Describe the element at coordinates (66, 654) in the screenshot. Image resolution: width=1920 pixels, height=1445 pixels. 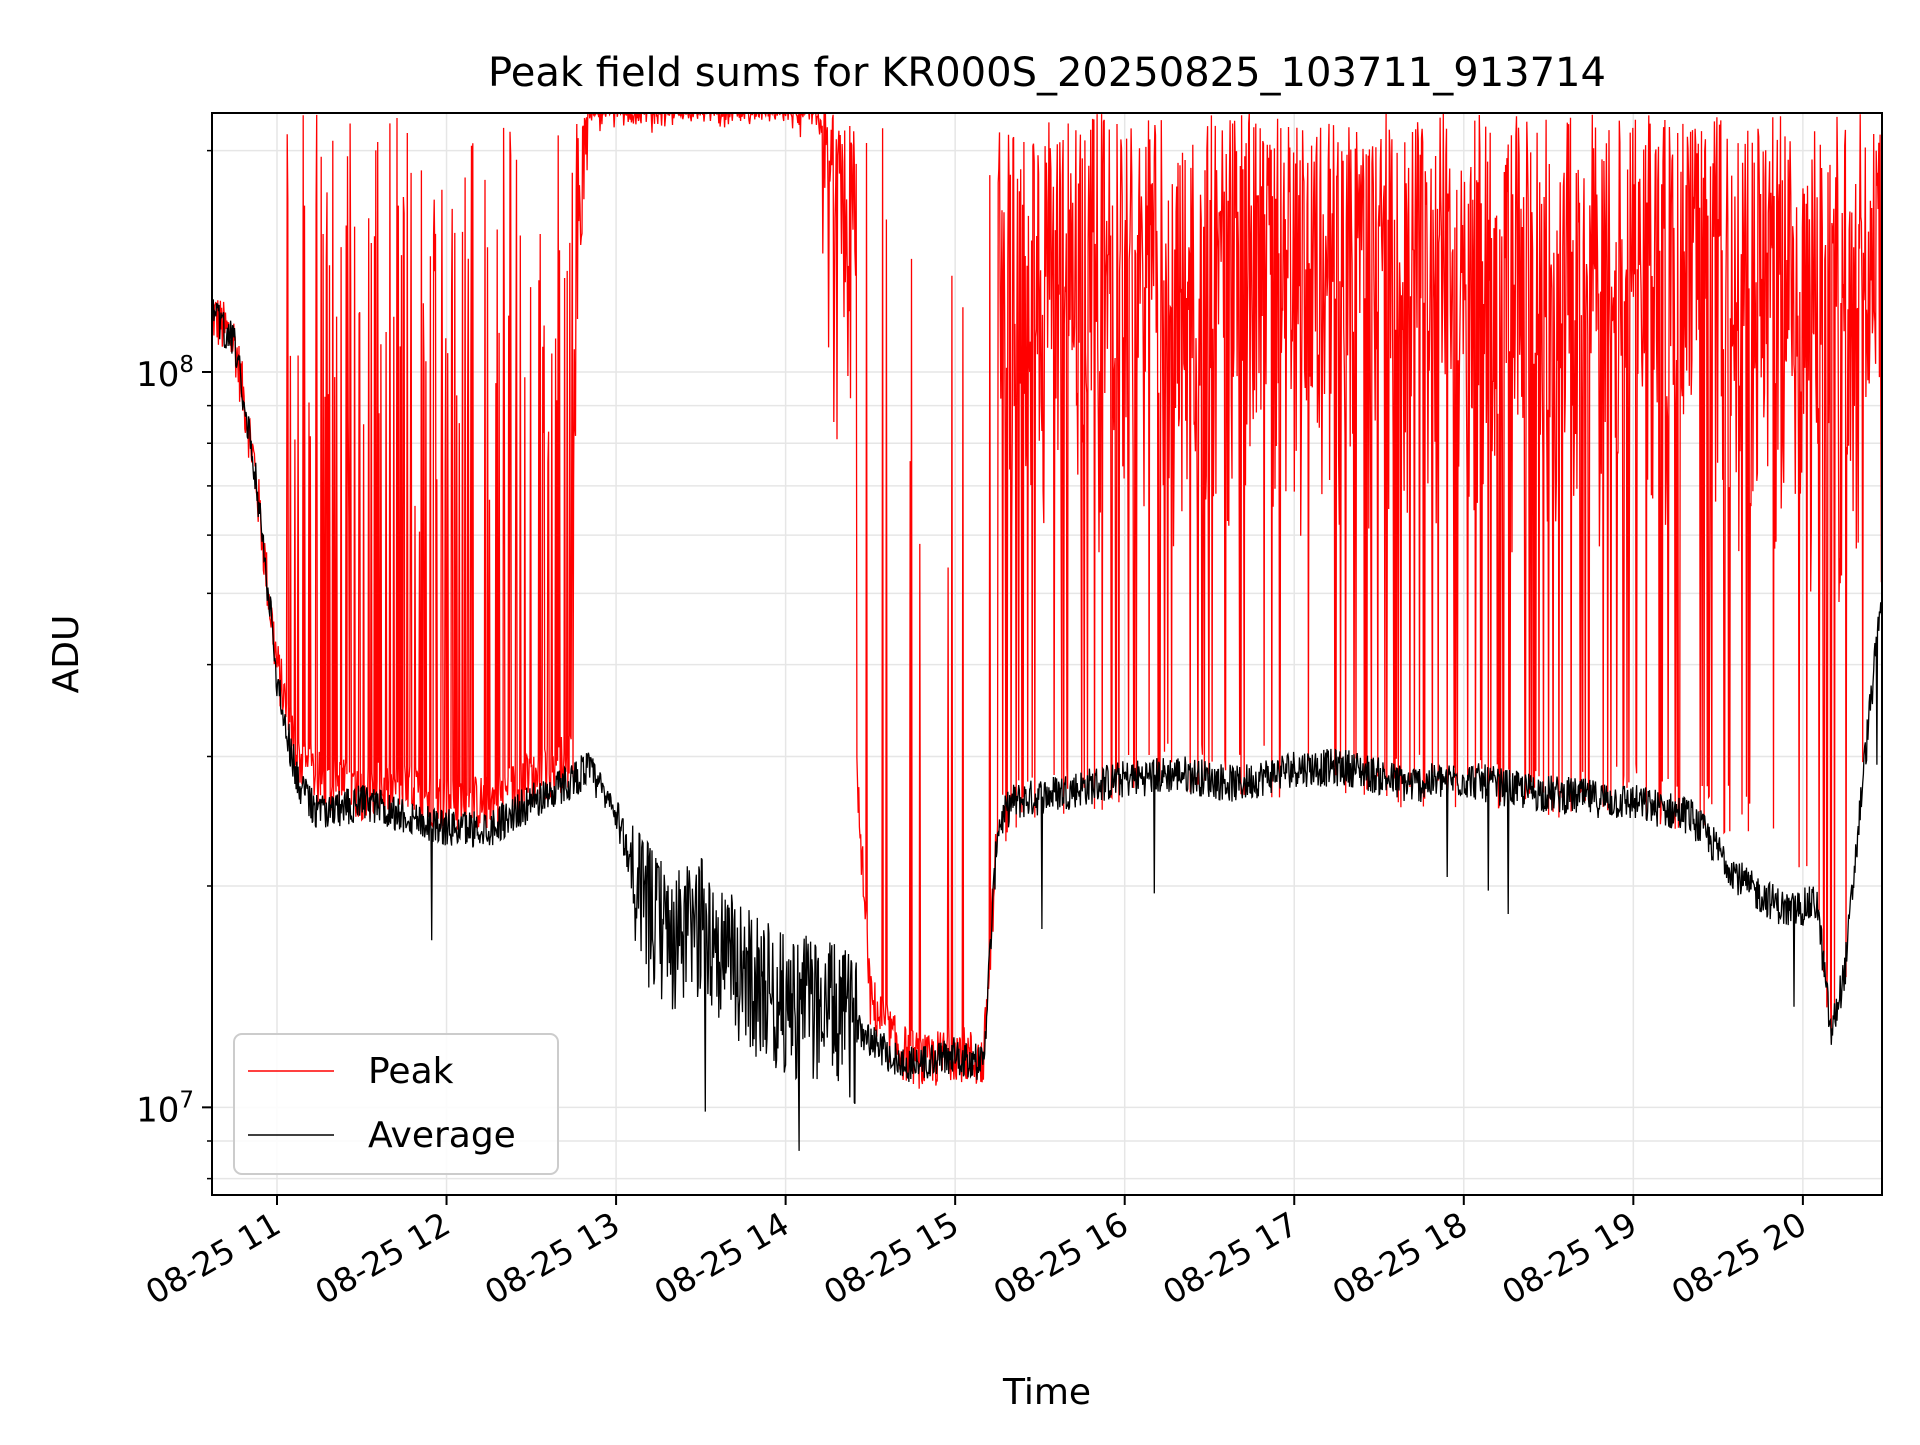
I see `y-axis-label: ADU` at that location.